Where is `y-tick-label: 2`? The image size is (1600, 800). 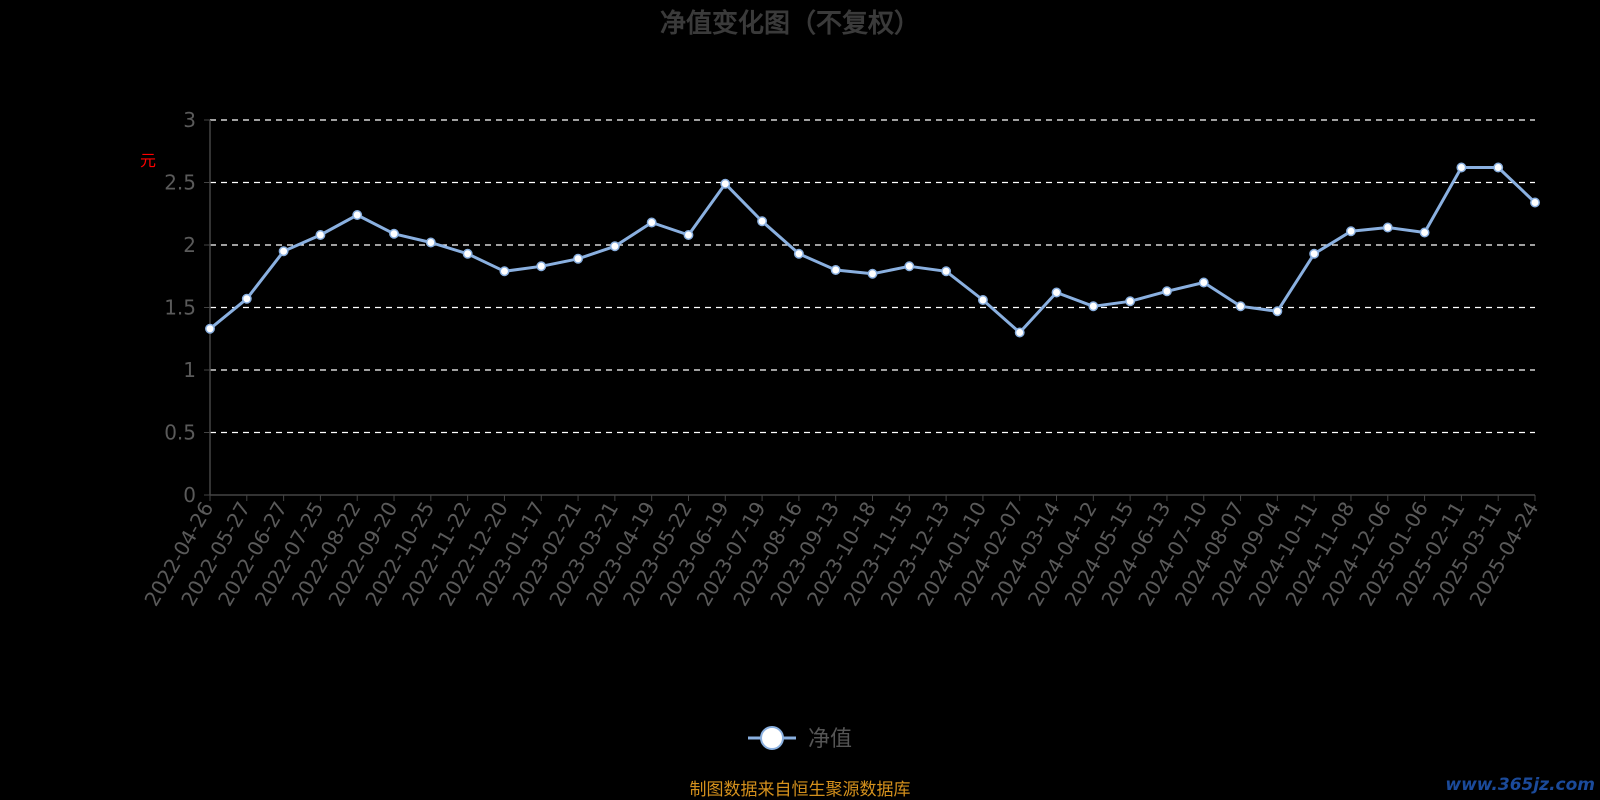 y-tick-label: 2 is located at coordinates (189, 245).